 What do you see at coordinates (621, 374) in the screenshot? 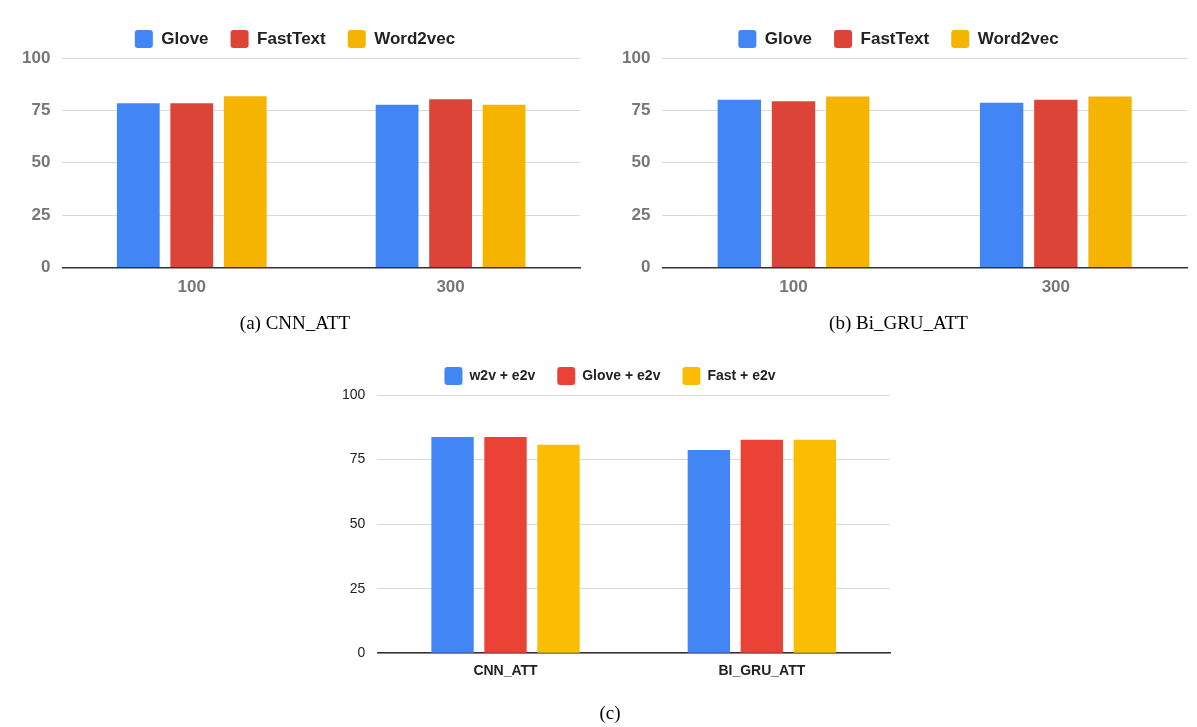
I see `legend-label: Glove + e2v` at bounding box center [621, 374].